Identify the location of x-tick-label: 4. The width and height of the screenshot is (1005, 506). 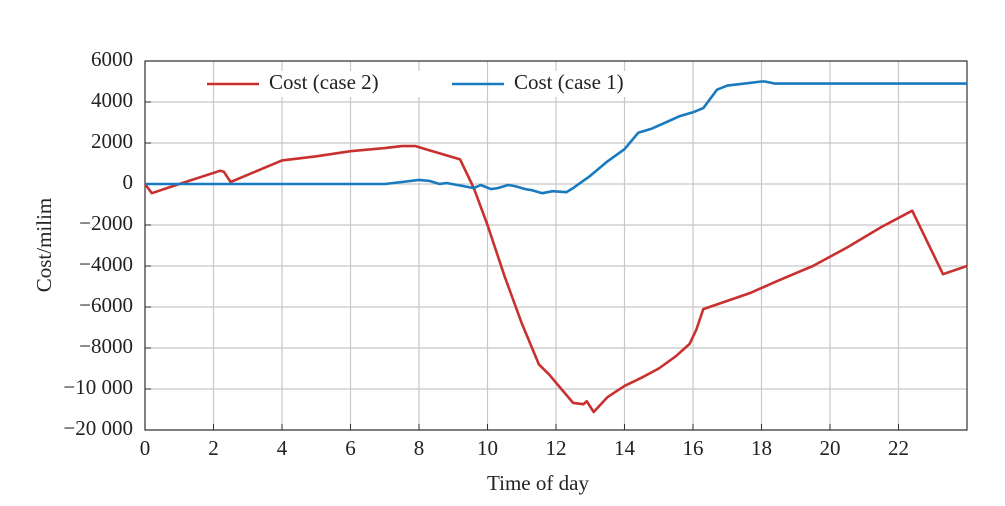
(282, 448).